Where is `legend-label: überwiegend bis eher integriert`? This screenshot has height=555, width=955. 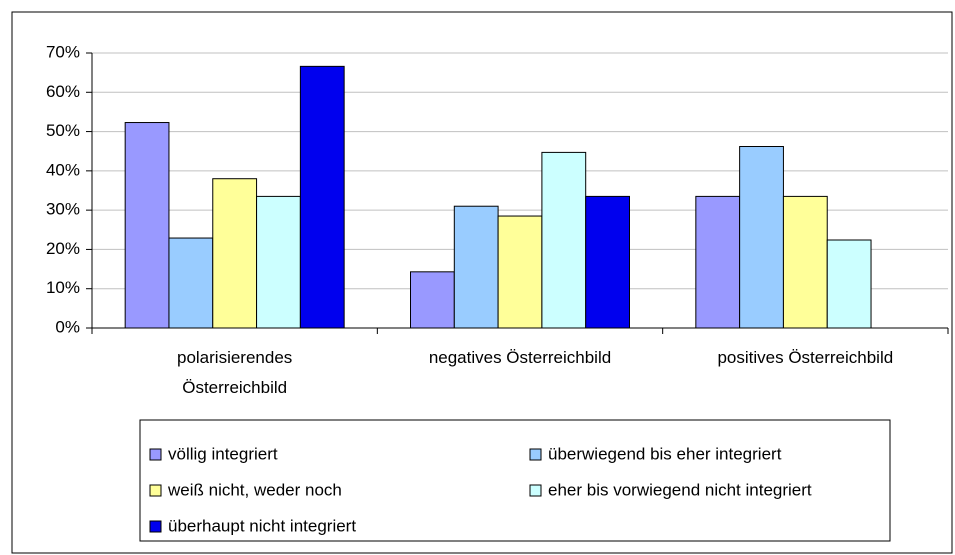
legend-label: überwiegend bis eher integriert is located at coordinates (665, 453).